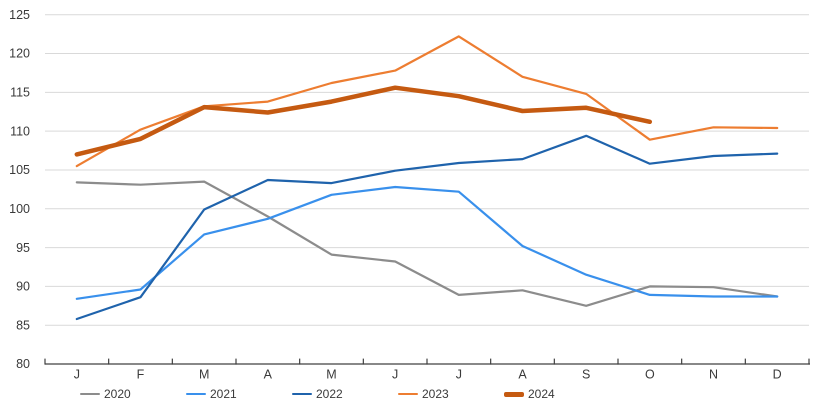  What do you see at coordinates (541, 394) in the screenshot?
I see `legend-label-2024: 2024` at bounding box center [541, 394].